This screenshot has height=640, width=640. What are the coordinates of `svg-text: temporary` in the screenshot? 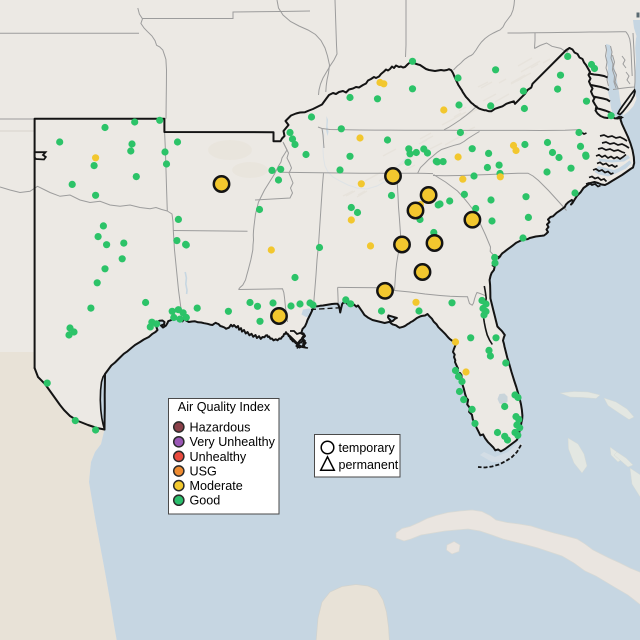 It's located at (367, 448).